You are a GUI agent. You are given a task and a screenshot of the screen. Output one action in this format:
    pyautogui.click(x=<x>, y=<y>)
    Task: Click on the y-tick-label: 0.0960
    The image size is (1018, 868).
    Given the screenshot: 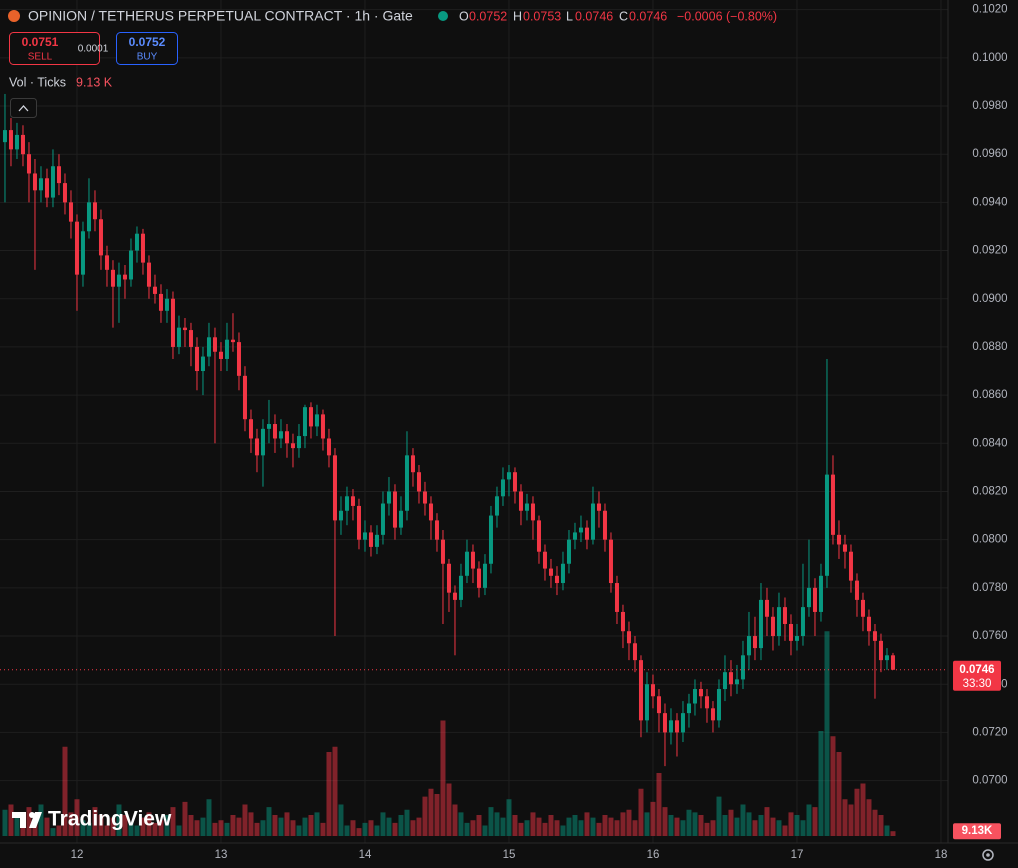 What is the action you would take?
    pyautogui.click(x=989, y=154)
    